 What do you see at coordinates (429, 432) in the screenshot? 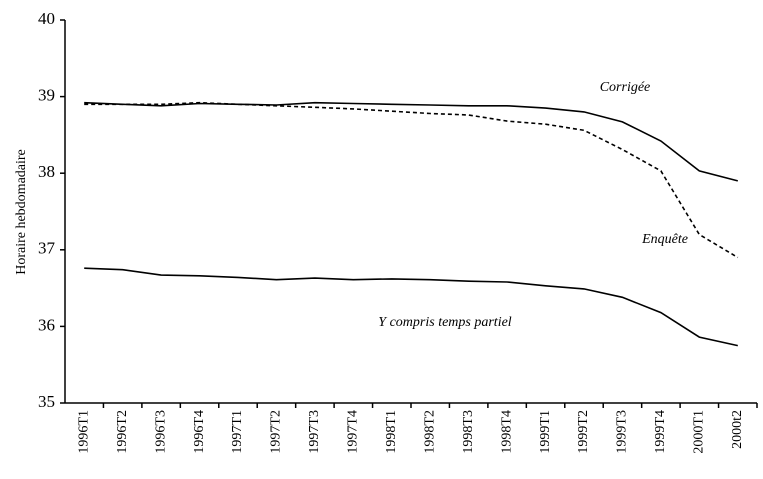
I see `x-tick-label: 1998T2` at bounding box center [429, 432].